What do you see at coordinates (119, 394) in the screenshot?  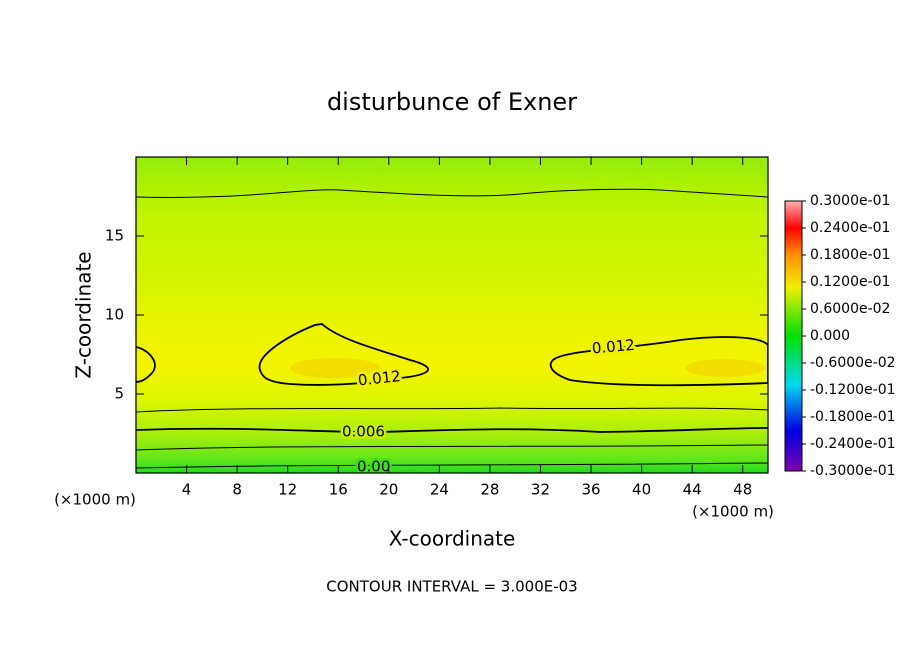 I see `y-tick-label: 5` at bounding box center [119, 394].